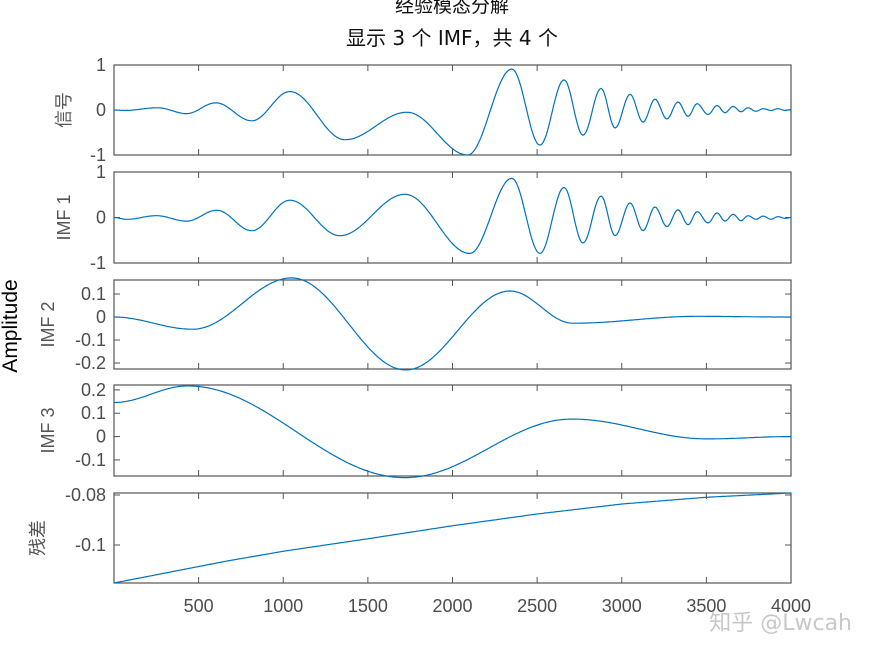 This screenshot has width=875, height=656. What do you see at coordinates (452, 8) in the screenshot?
I see `chart-title: 经验模态分解` at bounding box center [452, 8].